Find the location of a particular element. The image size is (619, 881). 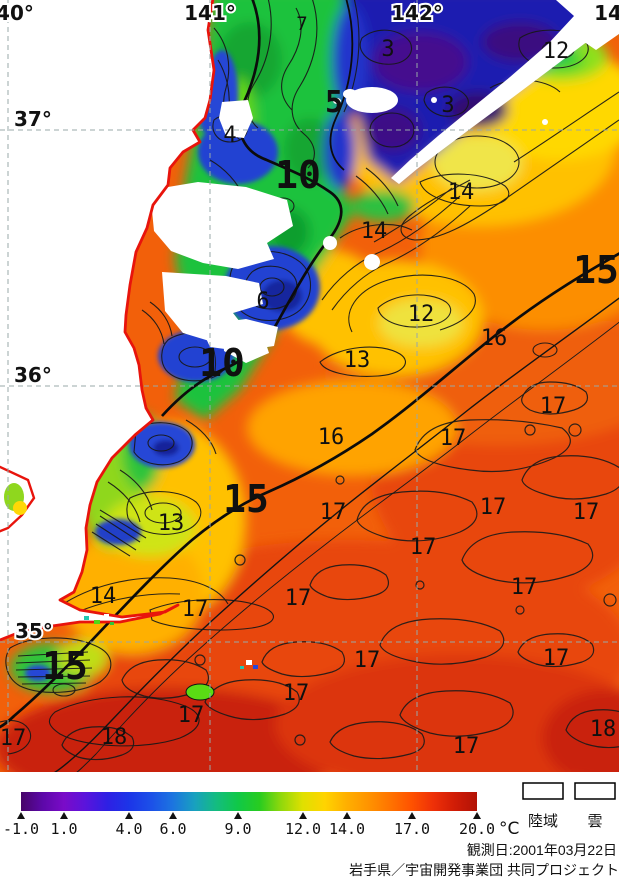

latitude-label: 37° is located at coordinates (33, 119).